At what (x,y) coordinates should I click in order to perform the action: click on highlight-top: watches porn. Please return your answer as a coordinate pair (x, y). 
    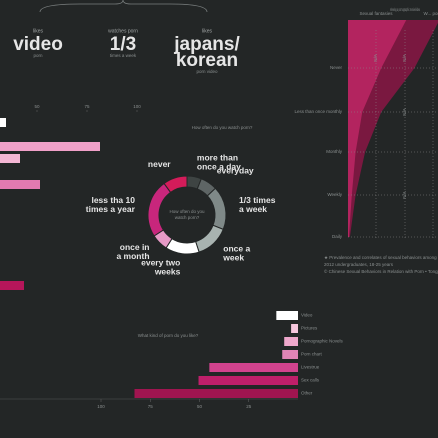
    Looking at the image, I should click on (123, 31).